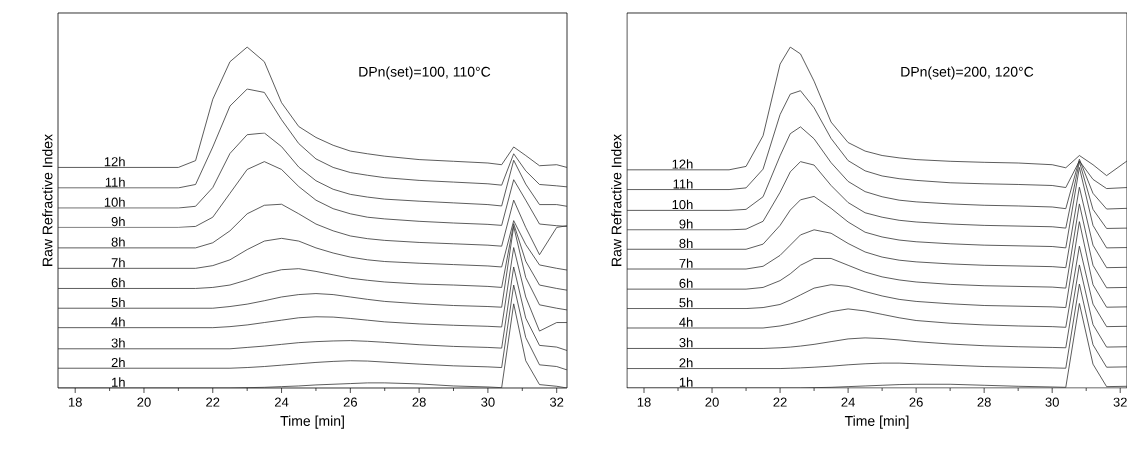  I want to click on text: DPn(set)=100, 110°C, so click(425, 73).